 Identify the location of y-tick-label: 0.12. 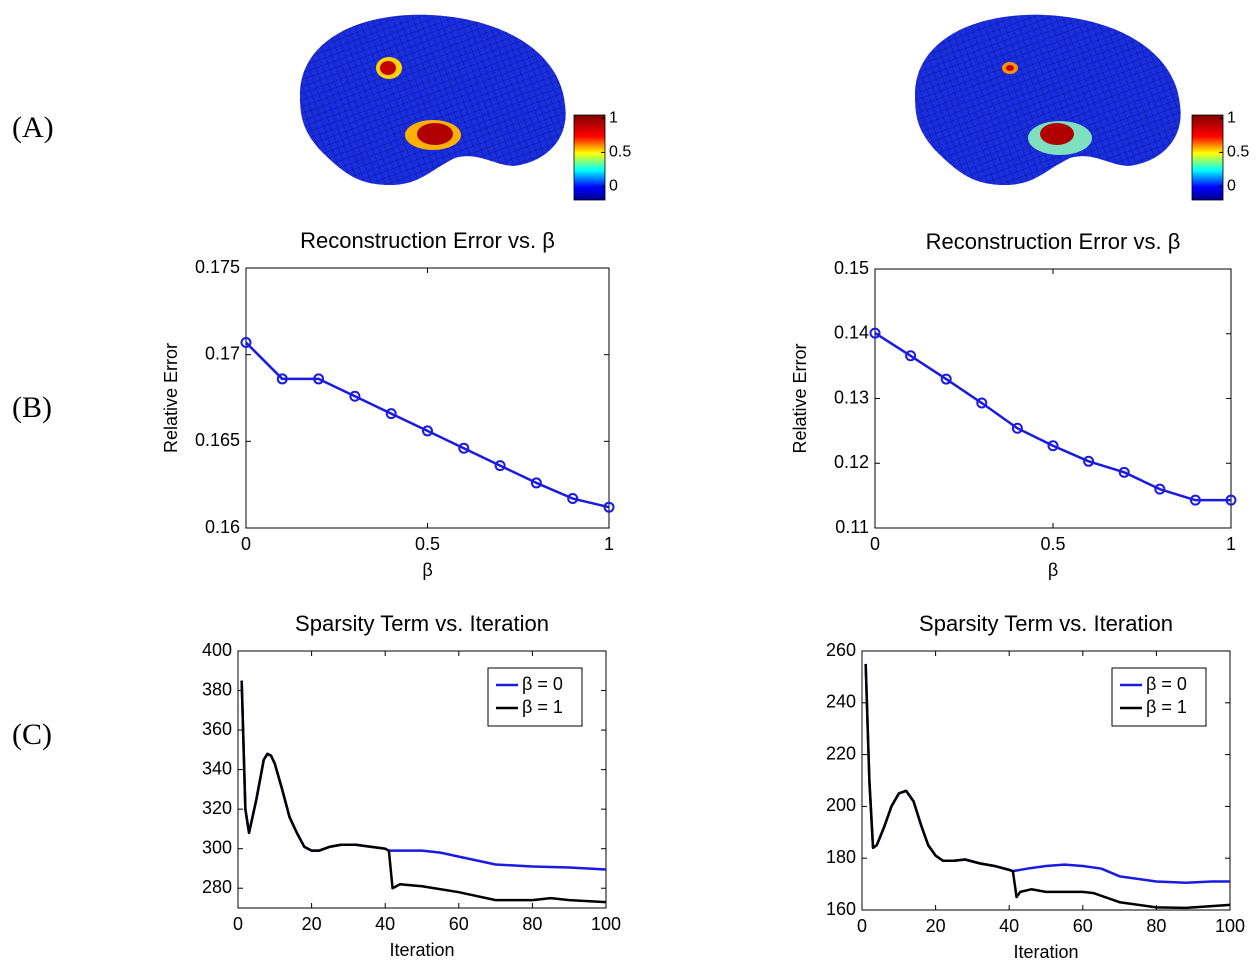
(851, 462).